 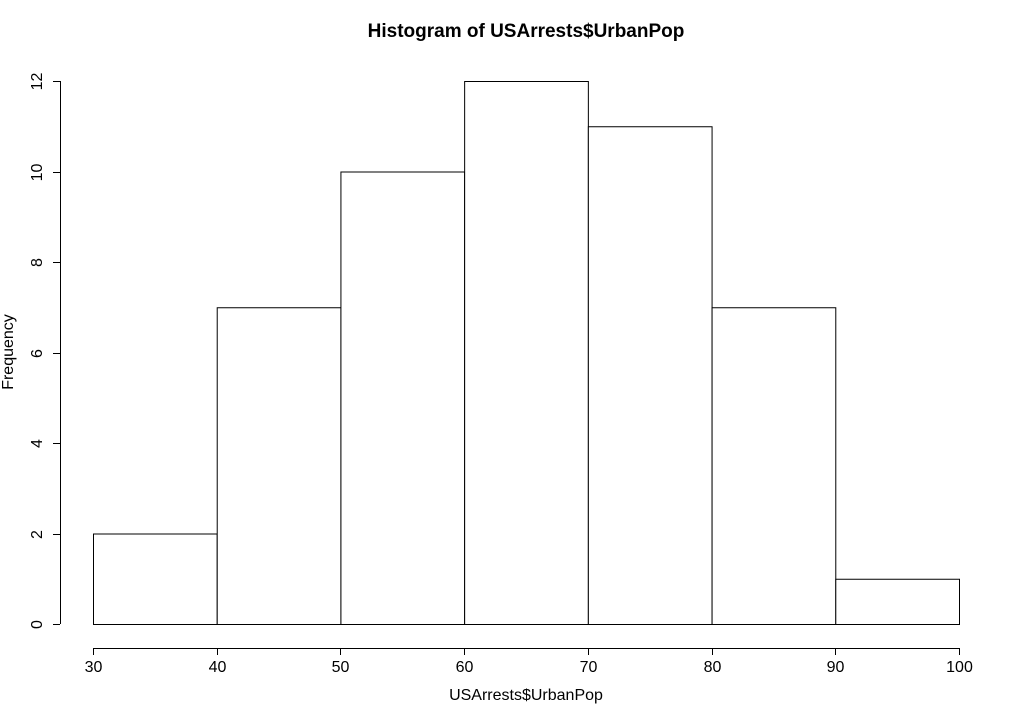 What do you see at coordinates (341, 667) in the screenshot?
I see `x-tick-label-50: 50` at bounding box center [341, 667].